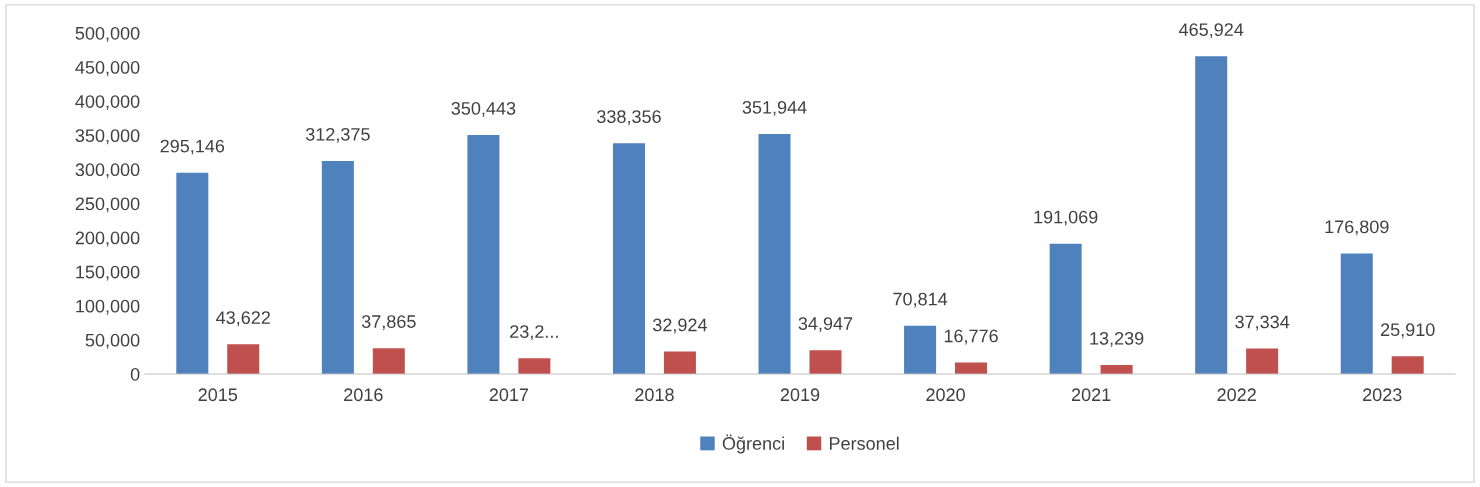 The height and width of the screenshot is (487, 1480). Describe the element at coordinates (800, 395) in the screenshot. I see `x-tick-label: 2019` at that location.